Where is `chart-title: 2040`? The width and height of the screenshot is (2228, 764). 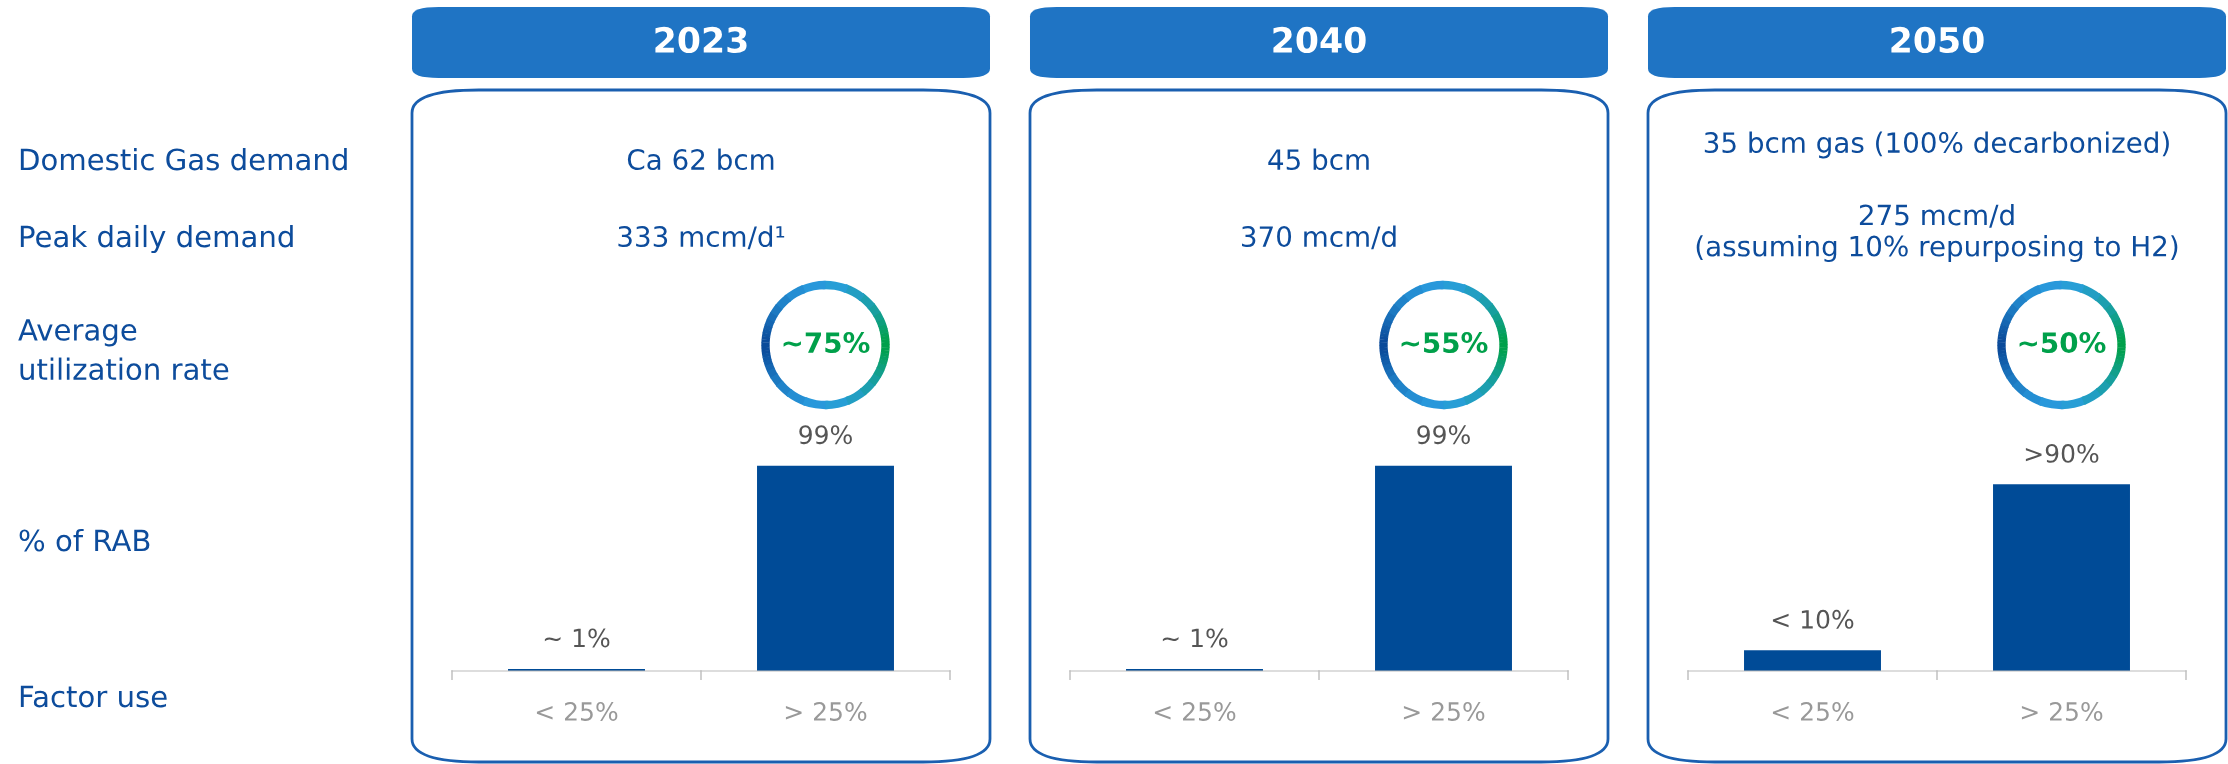
chart-title: 2040 is located at coordinates (1319, 40).